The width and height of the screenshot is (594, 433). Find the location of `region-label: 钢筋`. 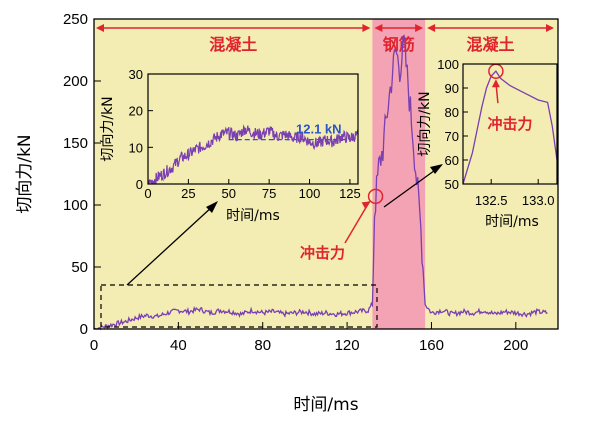

region-label: 钢筋 is located at coordinates (399, 44).